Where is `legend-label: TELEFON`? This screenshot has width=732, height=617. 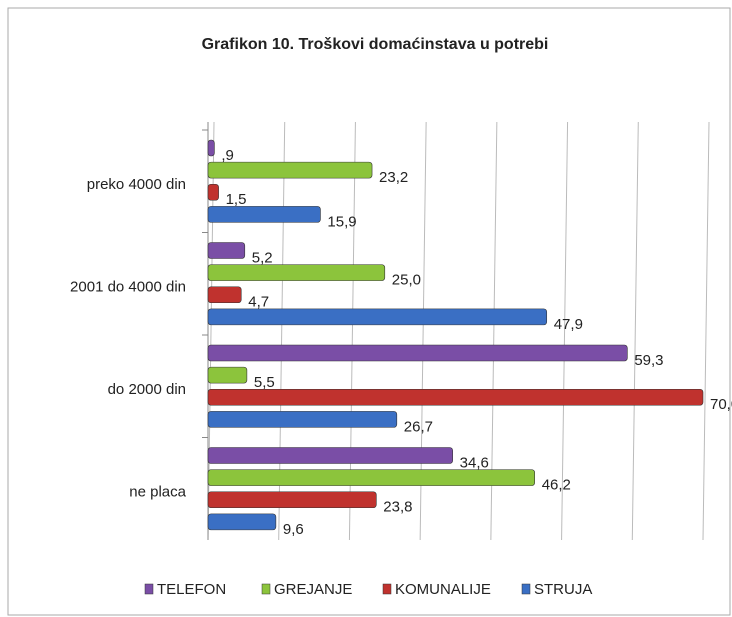 legend-label: TELEFON is located at coordinates (191, 589).